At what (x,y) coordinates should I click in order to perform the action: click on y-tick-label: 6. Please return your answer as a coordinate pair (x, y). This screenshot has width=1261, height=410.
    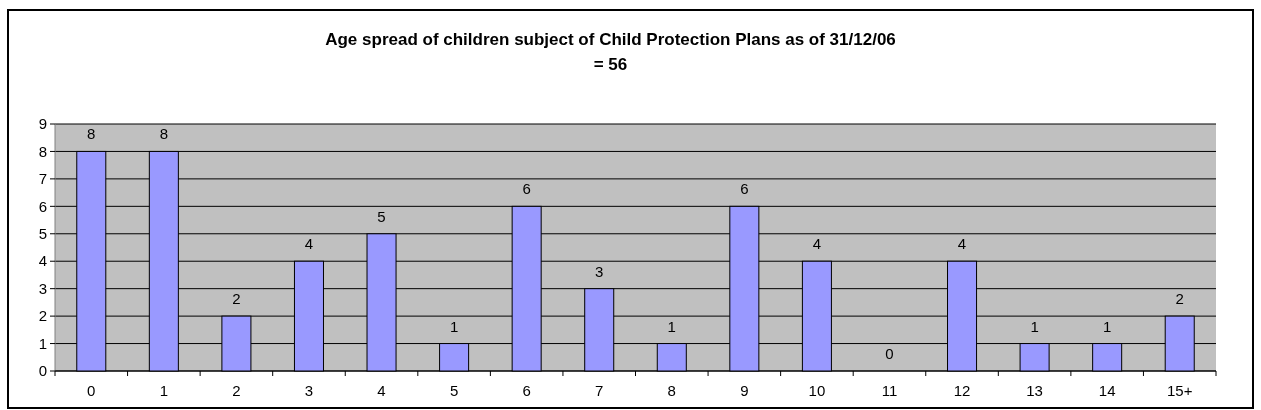
    Looking at the image, I should click on (42, 206).